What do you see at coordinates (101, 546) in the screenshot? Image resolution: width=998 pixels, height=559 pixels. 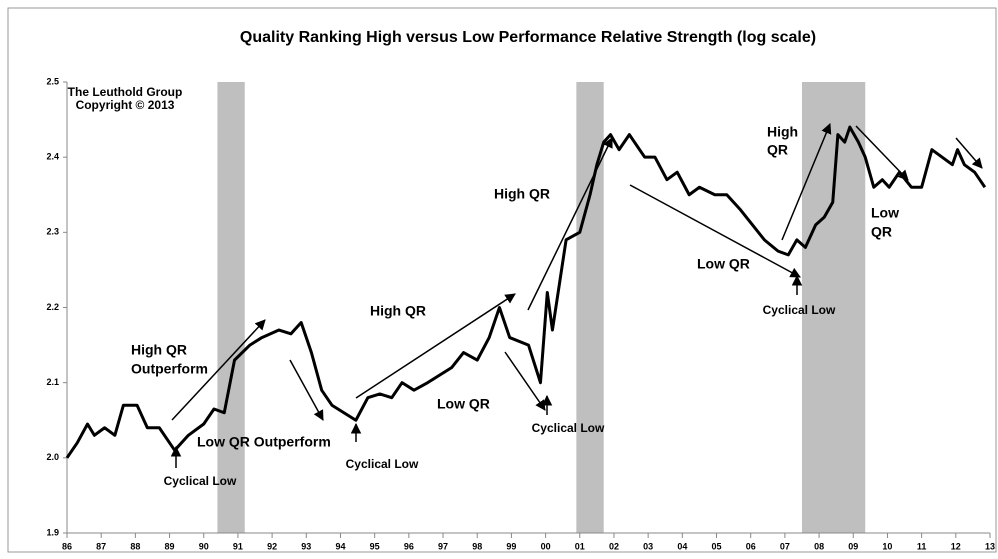 I see `x-tick-label: 87` at bounding box center [101, 546].